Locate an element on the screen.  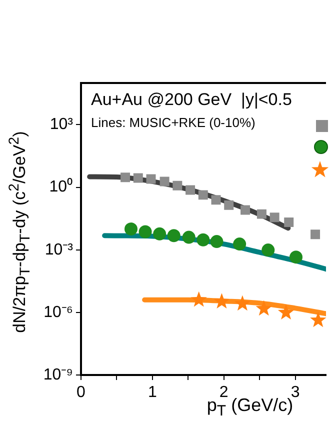
y-tick-label: 10³ is located at coordinates (62, 125).